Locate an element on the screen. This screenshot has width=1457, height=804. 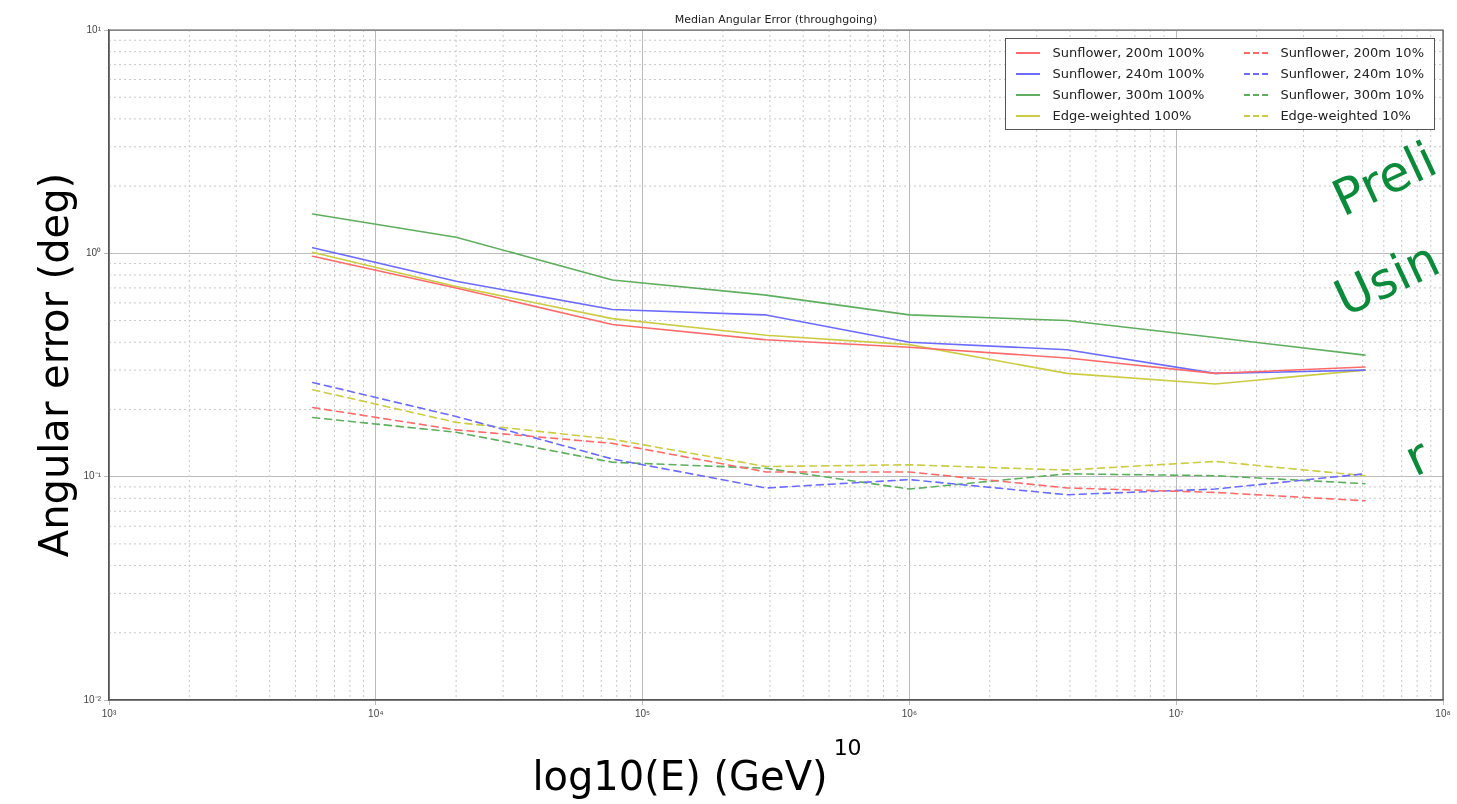
x-tick-label: 10⁶ is located at coordinates (909, 713).